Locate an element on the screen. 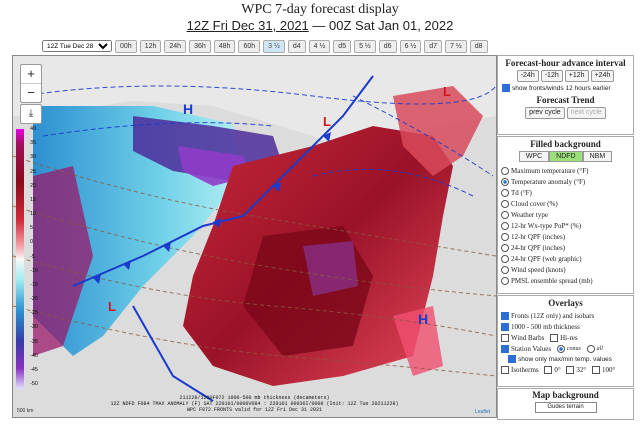 The height and width of the screenshot is (426, 640). forecast-hour-button: 5 ½ is located at coordinates (365, 46).